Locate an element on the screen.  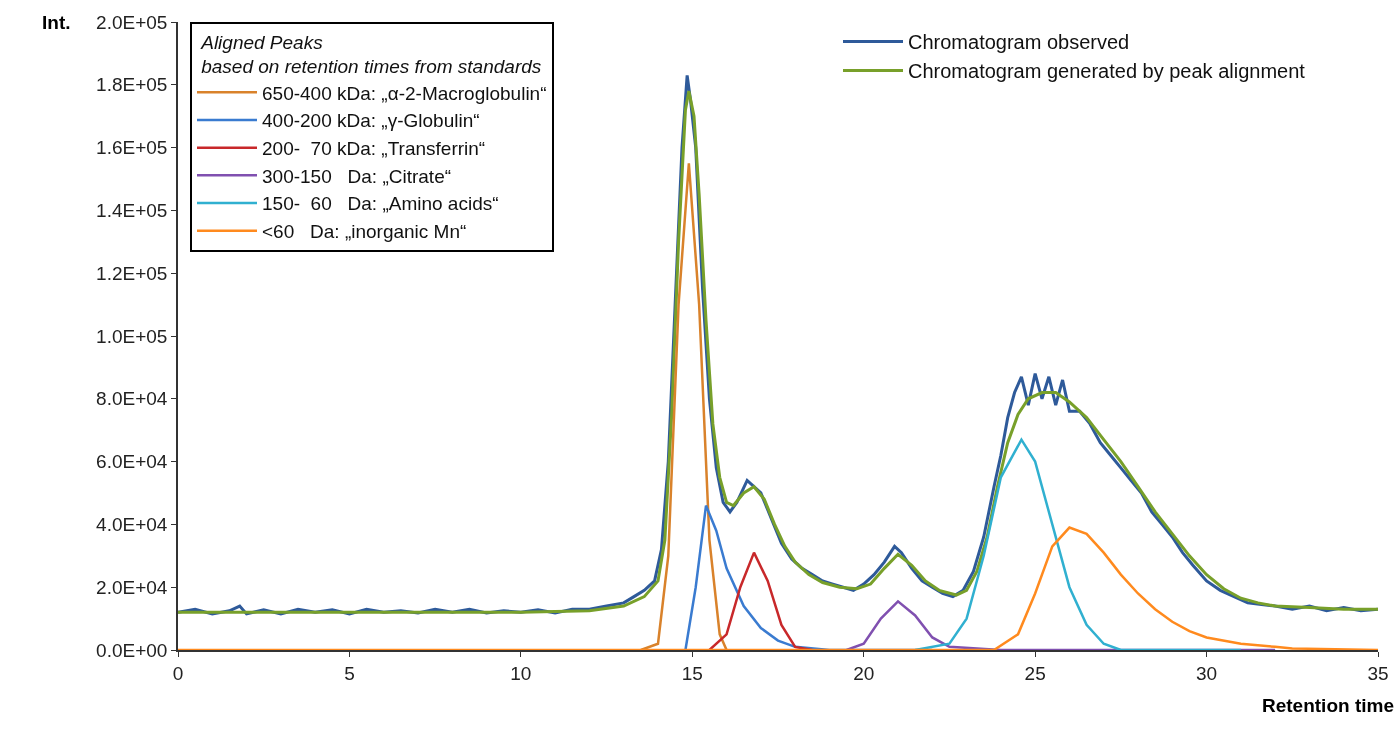
x-tick-label: 30 is located at coordinates (1207, 673).